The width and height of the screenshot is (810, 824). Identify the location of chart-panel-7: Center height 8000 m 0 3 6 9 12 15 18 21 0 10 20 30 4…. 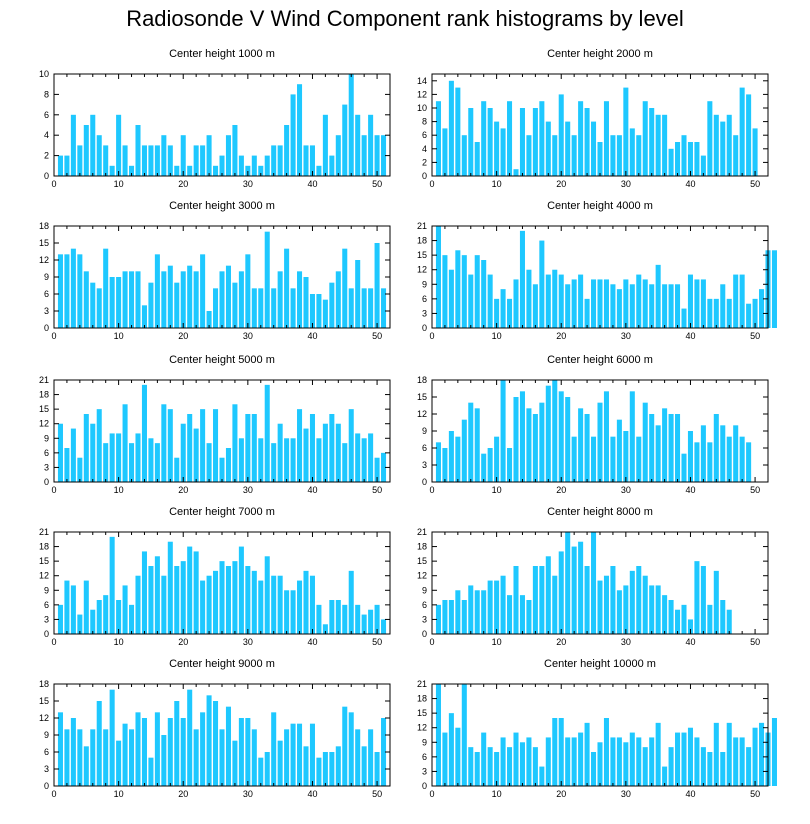
(593, 576).